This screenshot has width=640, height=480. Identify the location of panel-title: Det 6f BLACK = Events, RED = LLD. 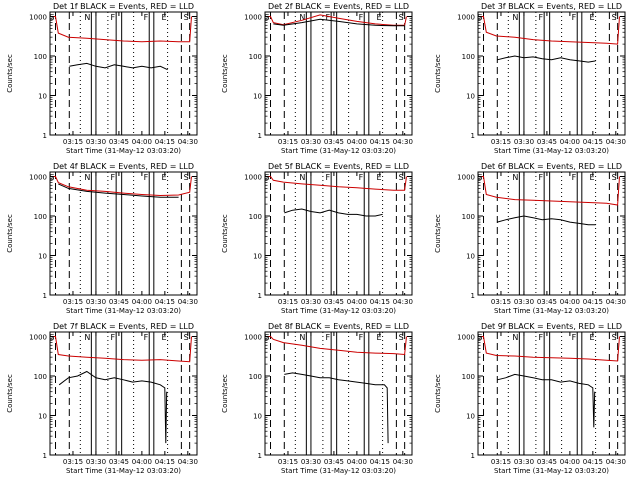
(551, 166).